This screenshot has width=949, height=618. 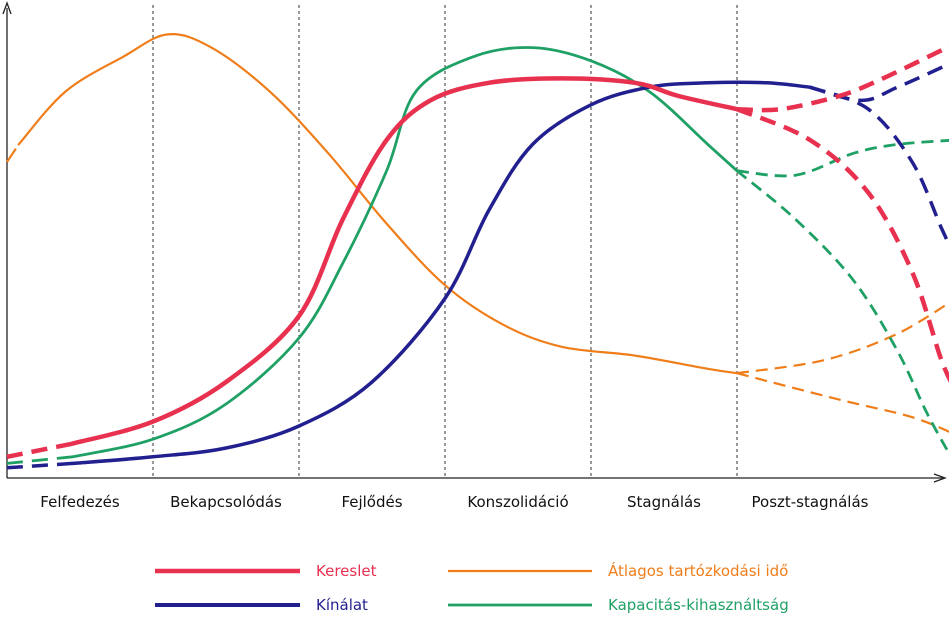 I want to click on phase-label: Konszolidáció, so click(x=517, y=502).